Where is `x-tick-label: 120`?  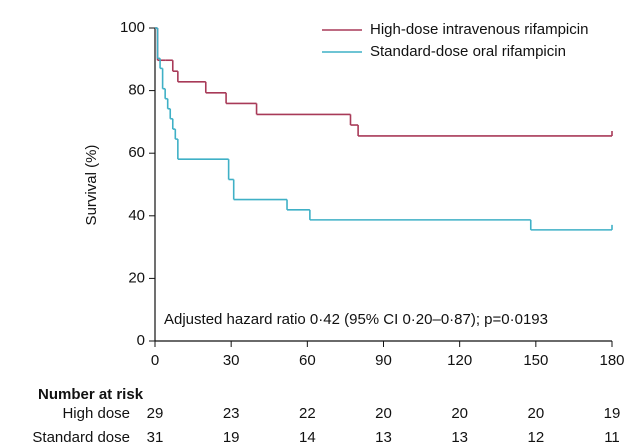
x-tick-label: 120 is located at coordinates (459, 360).